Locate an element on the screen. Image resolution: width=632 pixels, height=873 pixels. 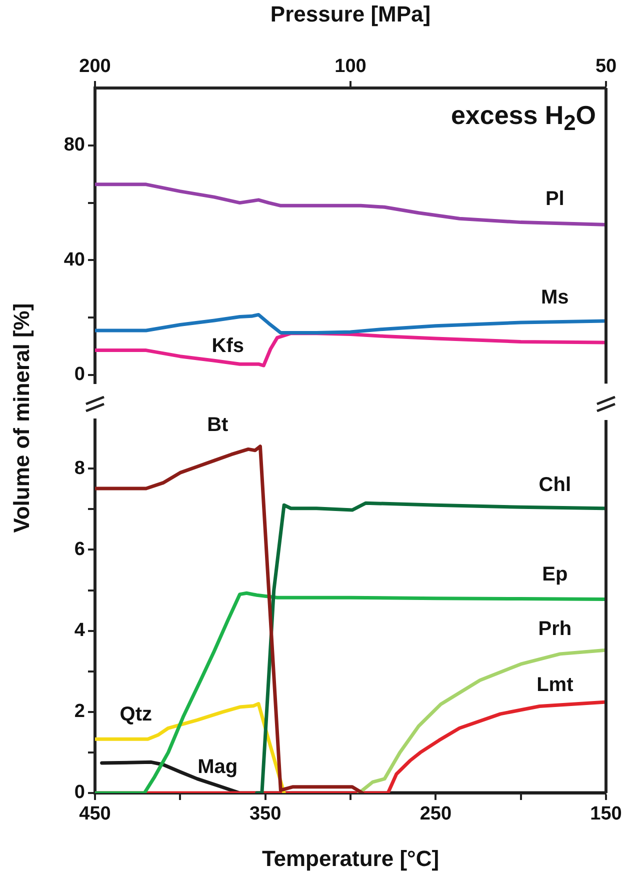
annotation: excess H$_{2}$O is located at coordinates (523, 118).